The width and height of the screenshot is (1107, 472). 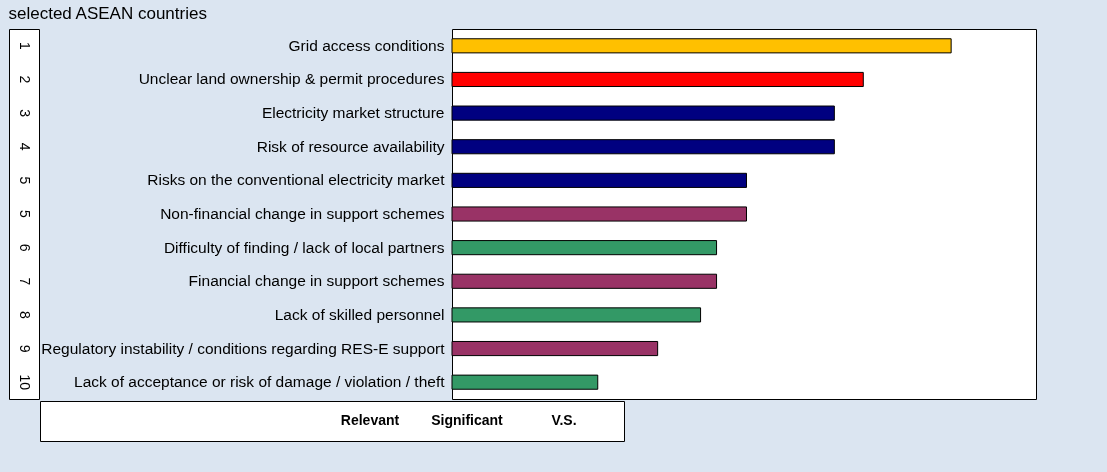 I want to click on y-tick-label: Risks on the conventional electricity market, so click(x=296, y=180).